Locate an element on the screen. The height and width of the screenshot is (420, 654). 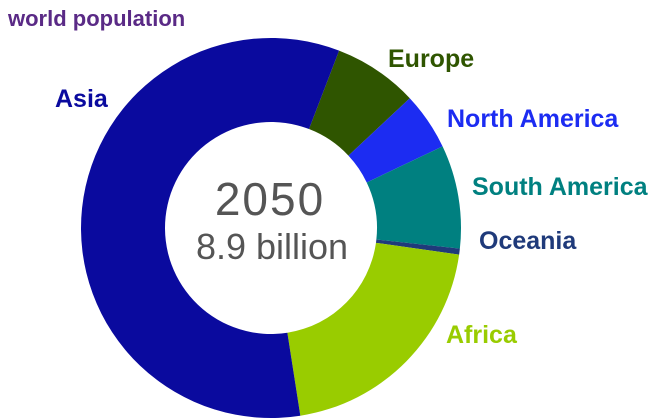
slice-europe is located at coordinates (359, 103).